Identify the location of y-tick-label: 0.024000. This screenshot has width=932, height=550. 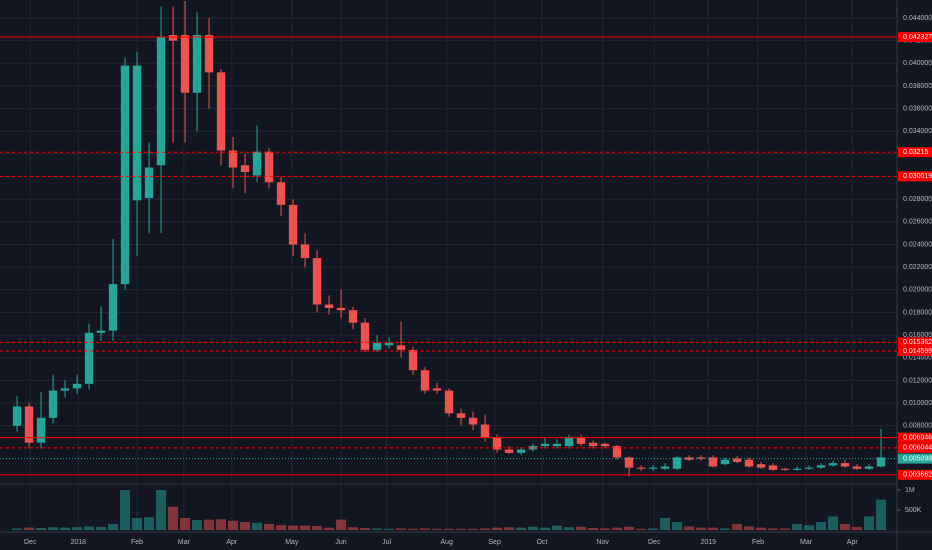
(917, 244).